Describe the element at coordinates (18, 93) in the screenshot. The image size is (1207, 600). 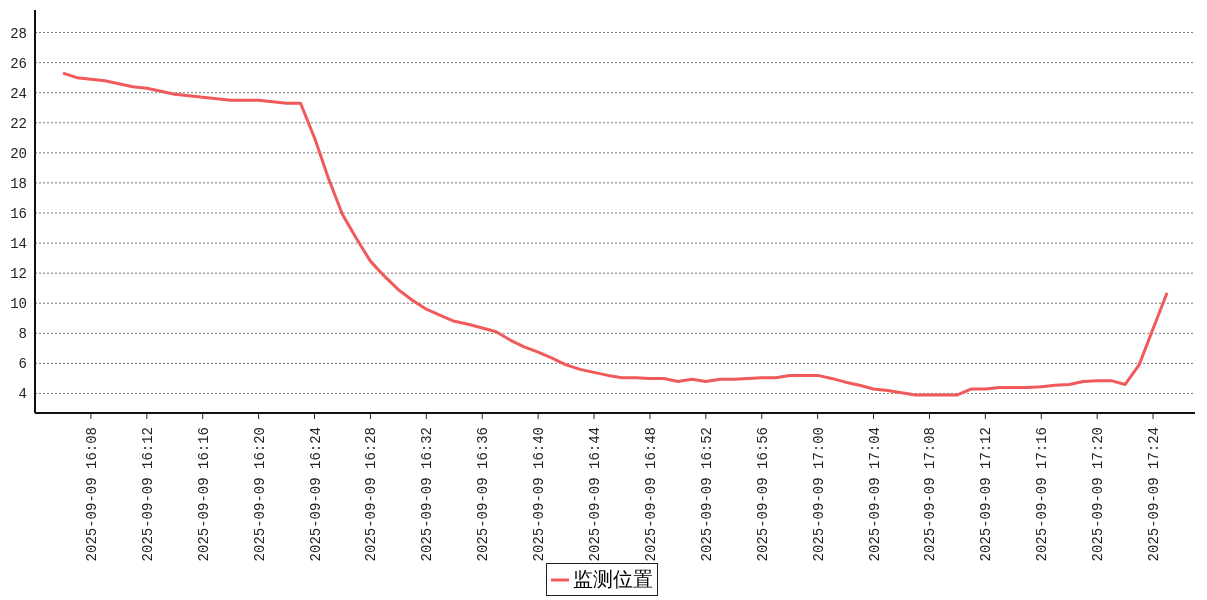
I see `y-tick-label: 24` at that location.